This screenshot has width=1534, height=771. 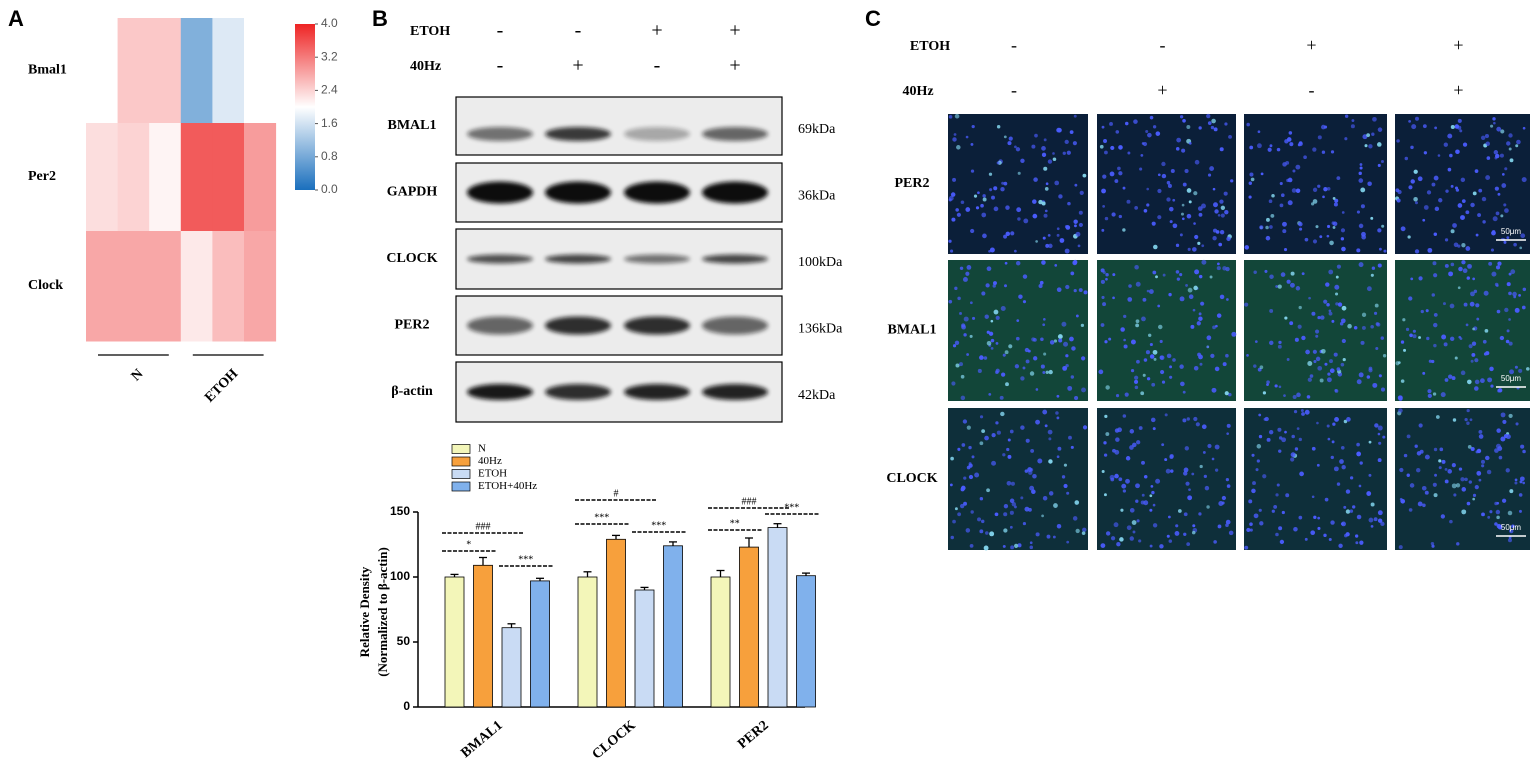 What do you see at coordinates (412, 125) in the screenshot?
I see `blot-row-label: BMAL1` at bounding box center [412, 125].